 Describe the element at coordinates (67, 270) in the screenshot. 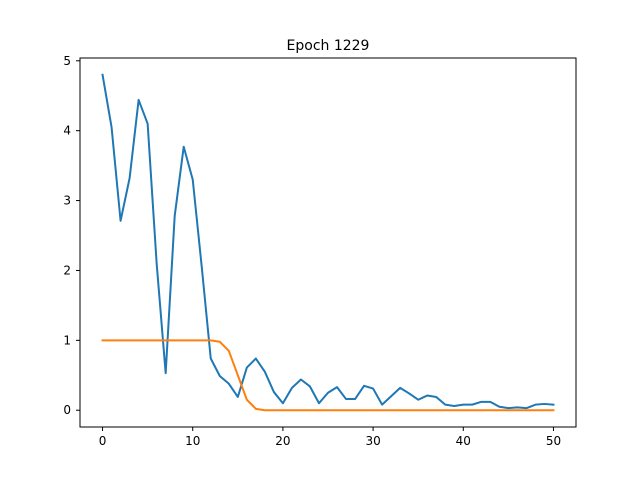

I see `y-tick-label: 2` at that location.